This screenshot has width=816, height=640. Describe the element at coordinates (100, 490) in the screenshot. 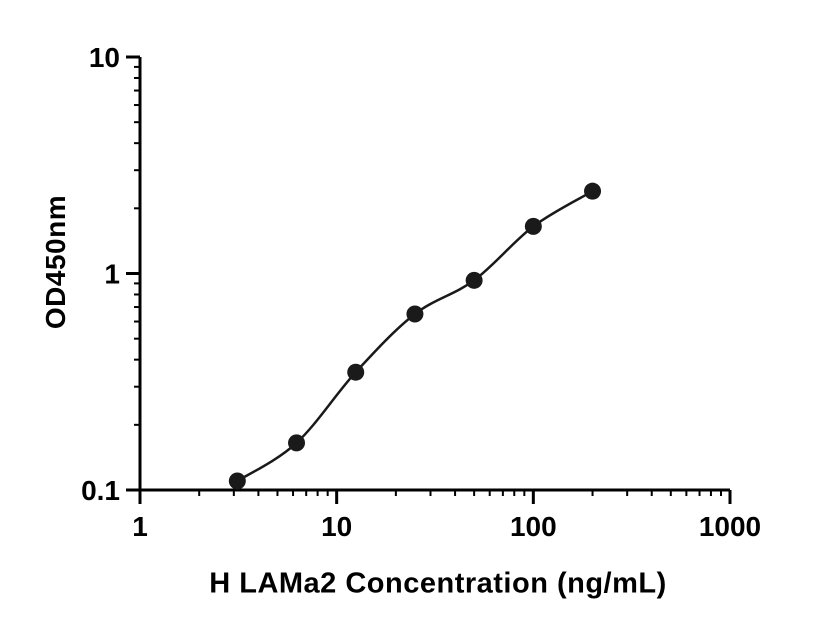

I see `y-tick-label: 0.1` at that location.